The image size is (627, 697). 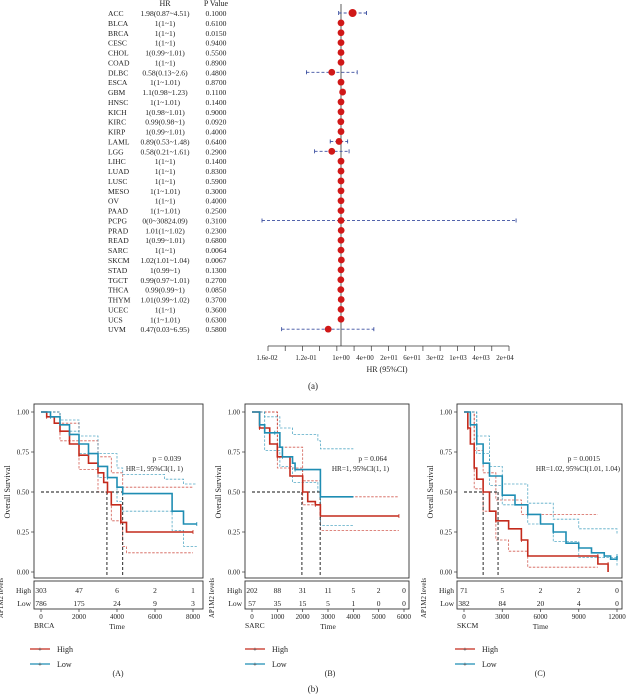 What do you see at coordinates (252, 617) in the screenshot?
I see `km-x-tick-label: 0` at bounding box center [252, 617].